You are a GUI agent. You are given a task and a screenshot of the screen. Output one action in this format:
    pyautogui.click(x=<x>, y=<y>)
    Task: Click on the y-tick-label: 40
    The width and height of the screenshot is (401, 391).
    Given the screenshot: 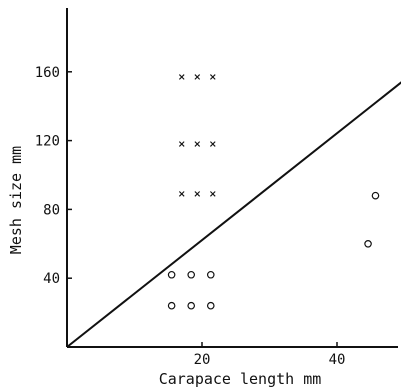 What is the action you would take?
    pyautogui.click(x=51, y=279)
    